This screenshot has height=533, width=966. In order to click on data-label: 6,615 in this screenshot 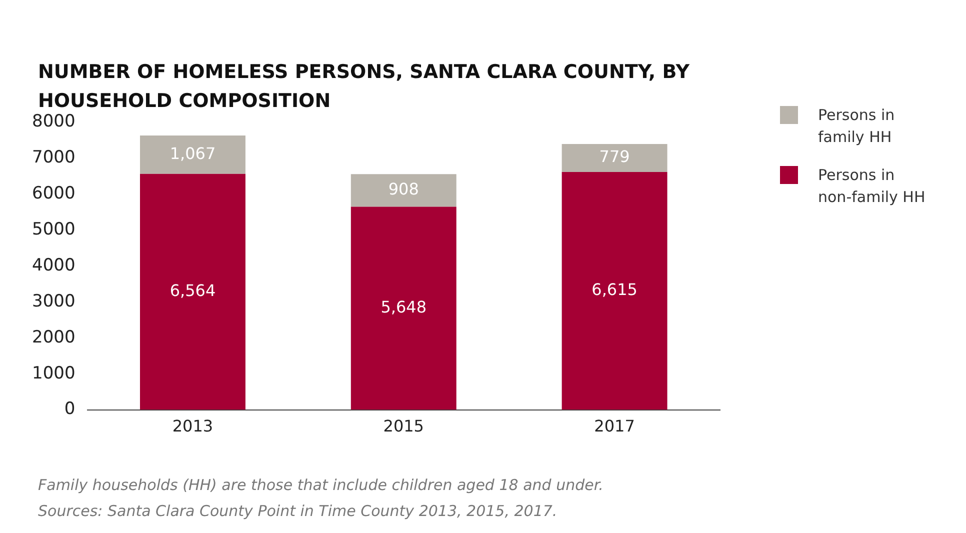, I will do `click(615, 290)`.